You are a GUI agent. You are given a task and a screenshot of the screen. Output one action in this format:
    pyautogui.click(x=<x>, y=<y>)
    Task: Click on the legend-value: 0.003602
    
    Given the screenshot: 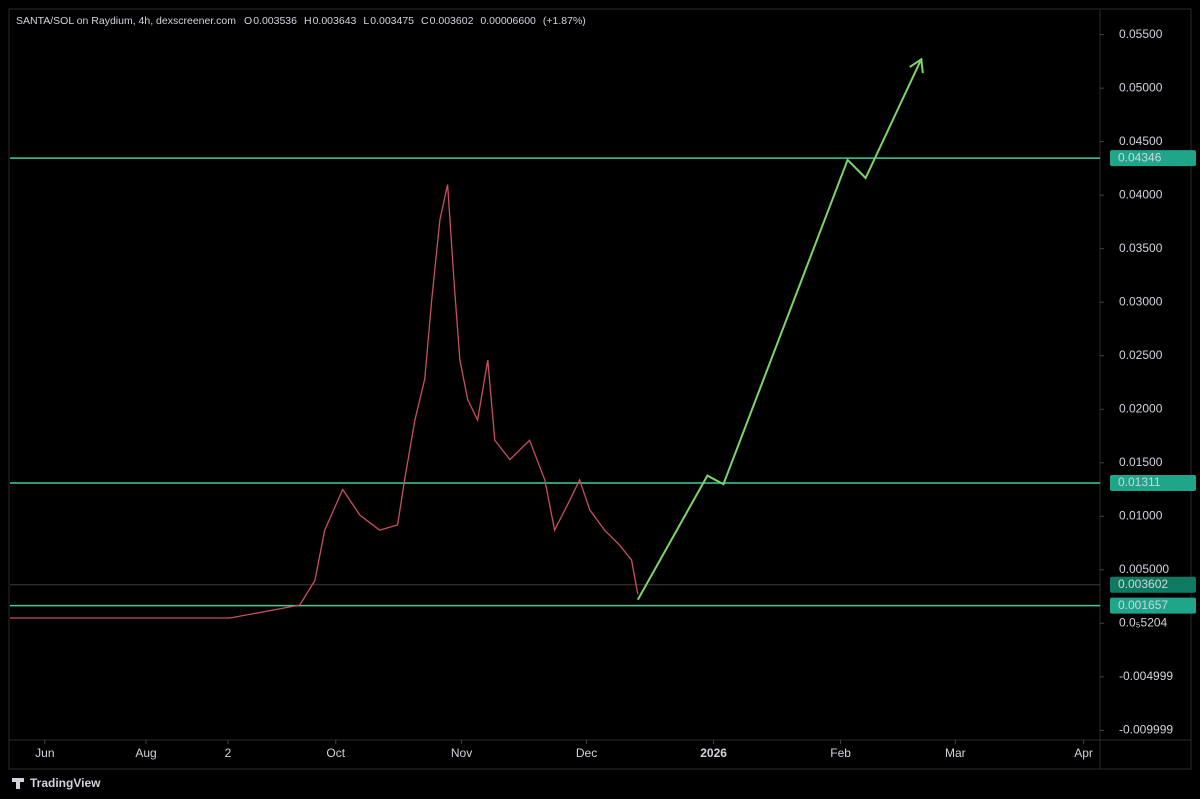 What is the action you would take?
    pyautogui.click(x=452, y=21)
    